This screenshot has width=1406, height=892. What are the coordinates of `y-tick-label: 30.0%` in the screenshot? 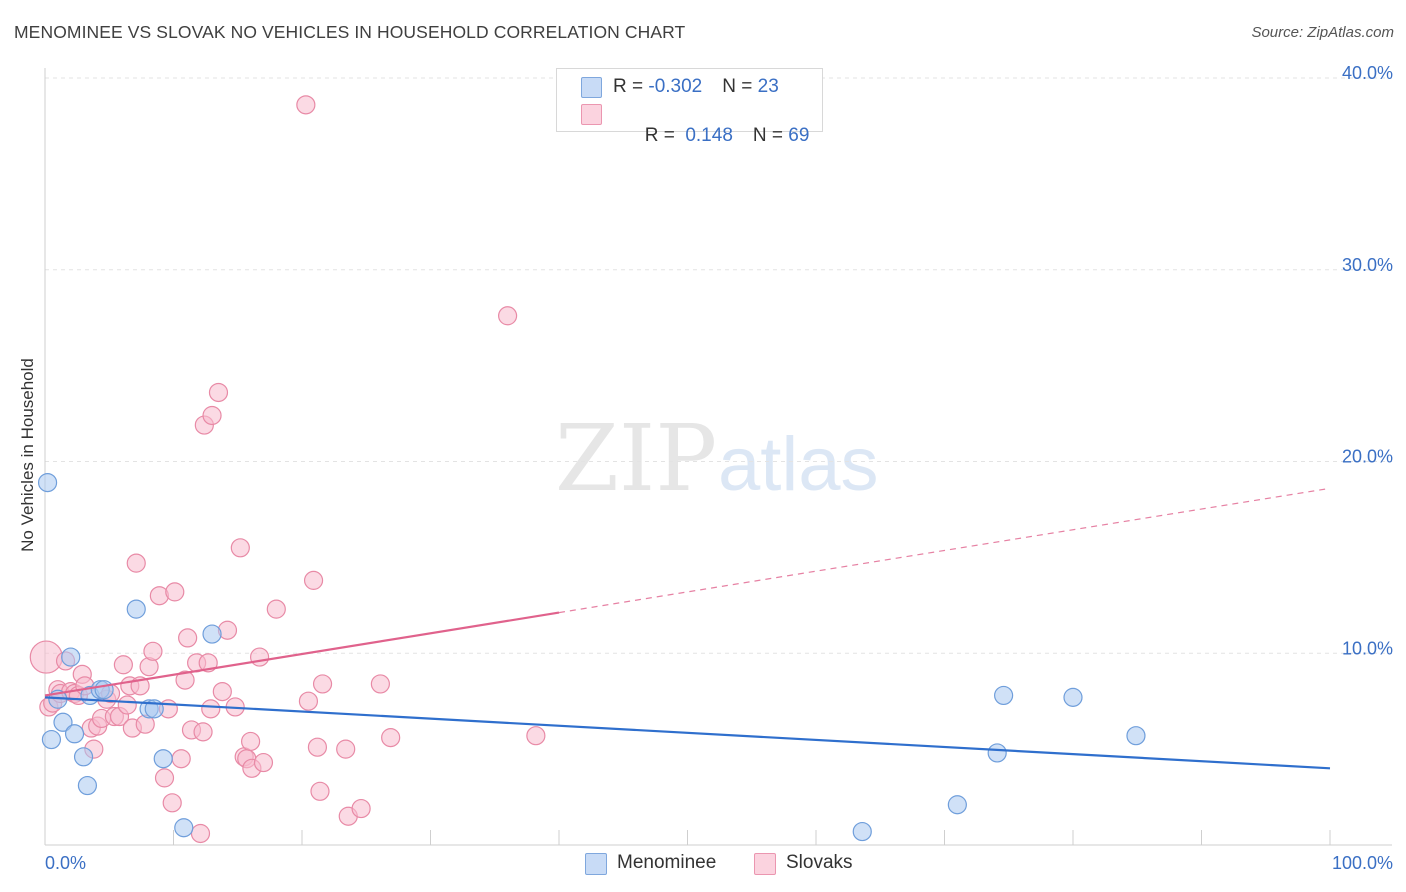 It's located at (1367, 265).